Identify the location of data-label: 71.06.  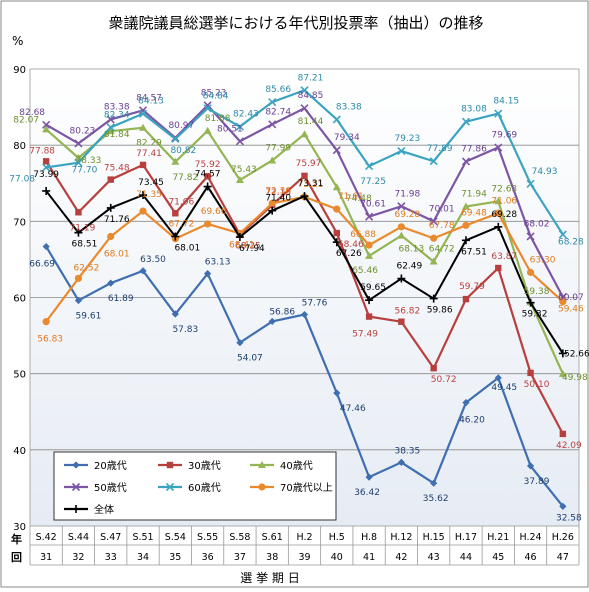
(181, 202).